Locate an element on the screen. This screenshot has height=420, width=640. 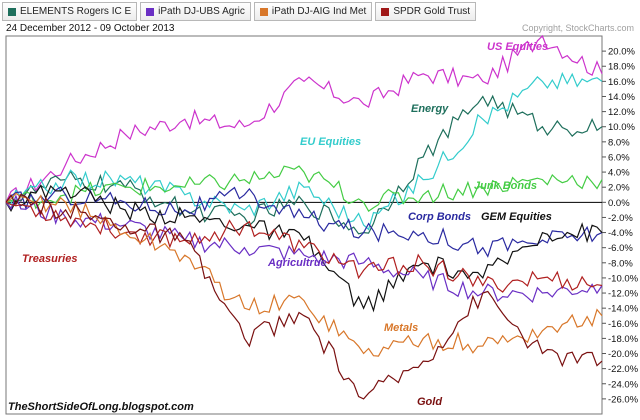
y-tick-label: 20.0% is located at coordinates (621, 52).